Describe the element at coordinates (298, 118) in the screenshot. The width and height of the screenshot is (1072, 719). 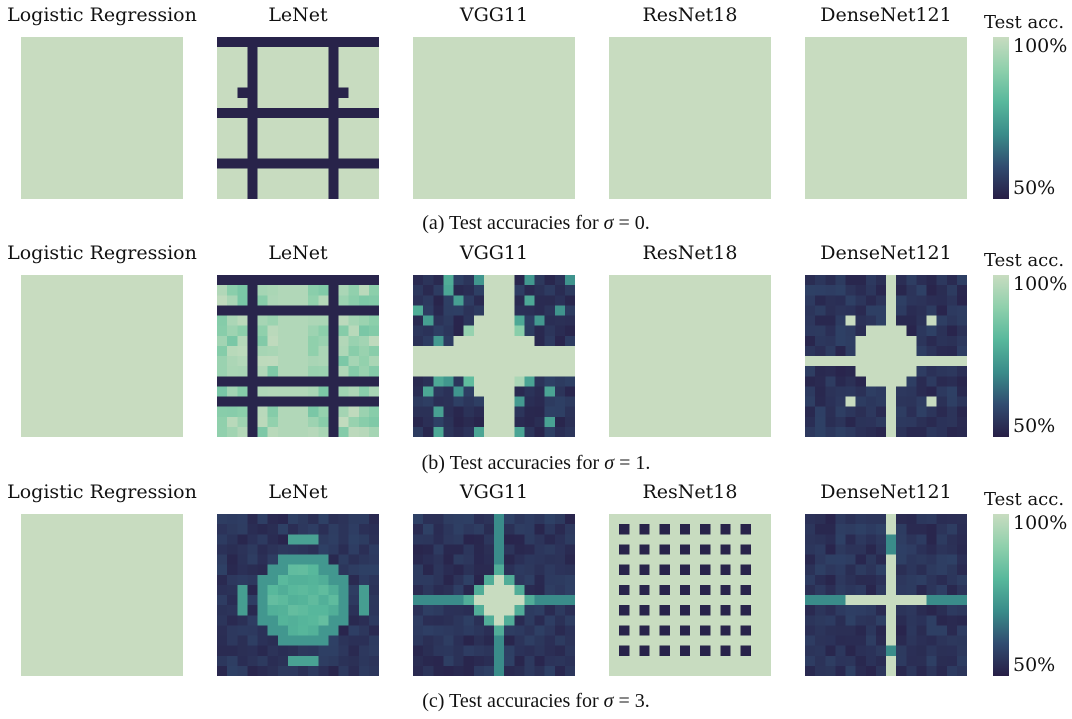
I see `heatmap` at that location.